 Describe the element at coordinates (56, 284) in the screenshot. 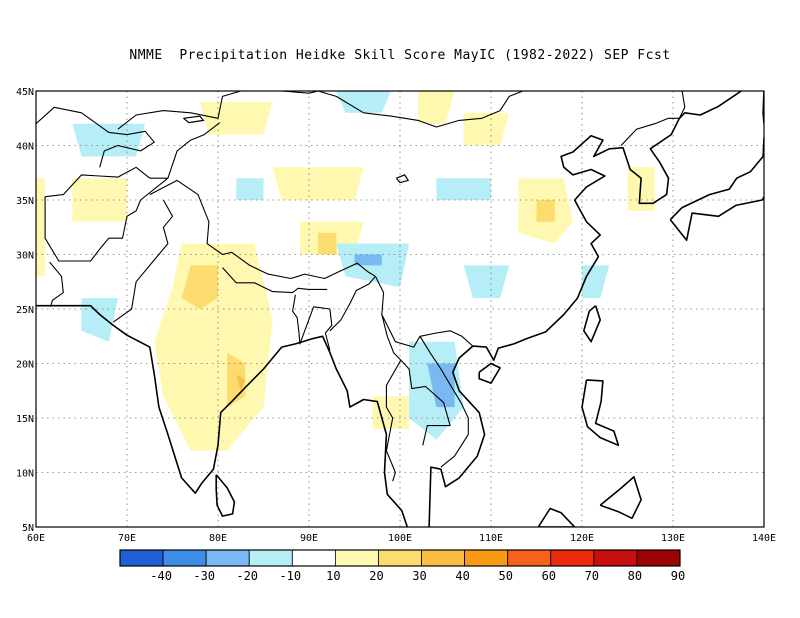

I see `iran-pakistan-border` at that location.